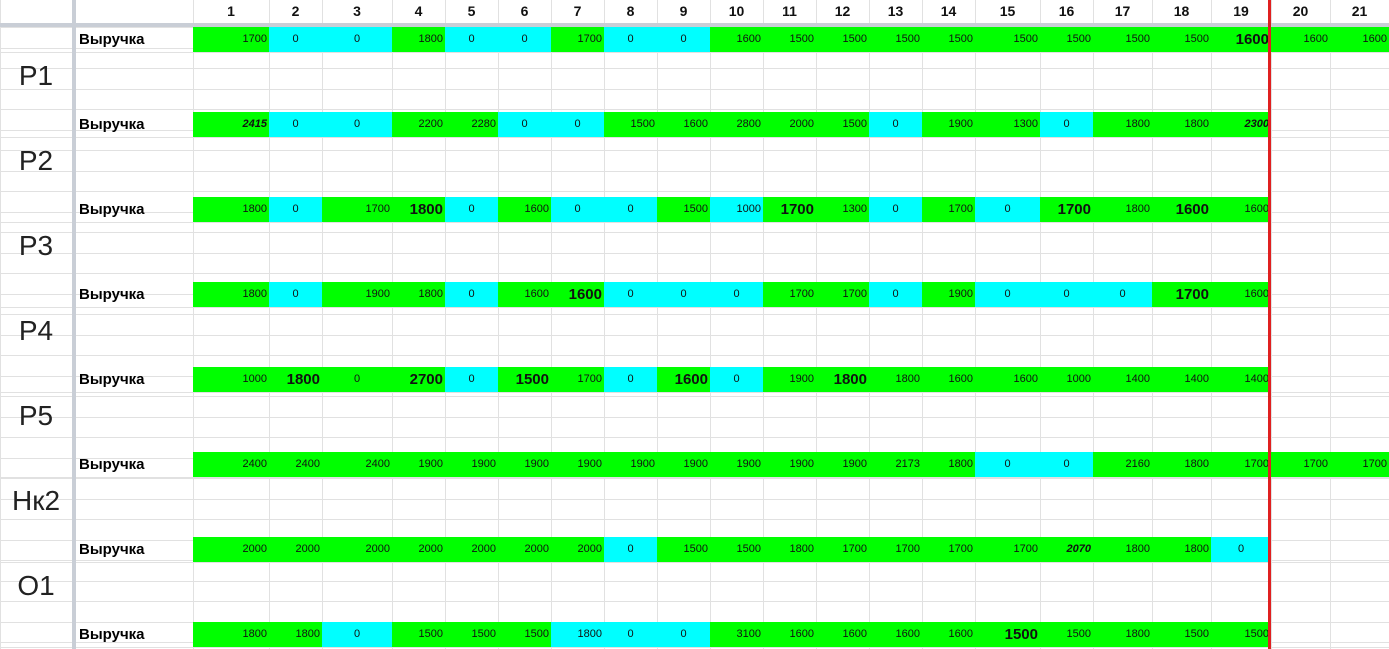 This screenshot has height=649, width=1389. I want to click on revenue-cell: 2160, so click(1122, 464).